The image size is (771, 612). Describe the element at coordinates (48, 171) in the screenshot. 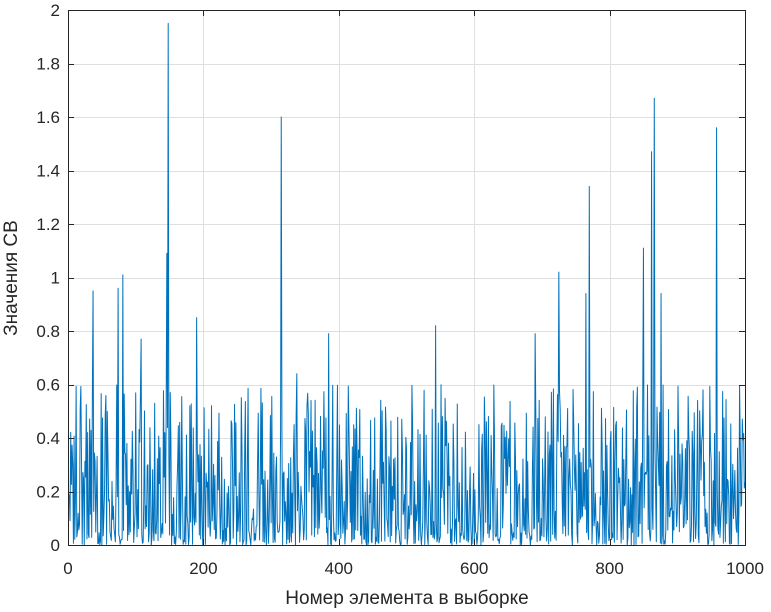

I see `y-tick-label: 1.4` at that location.